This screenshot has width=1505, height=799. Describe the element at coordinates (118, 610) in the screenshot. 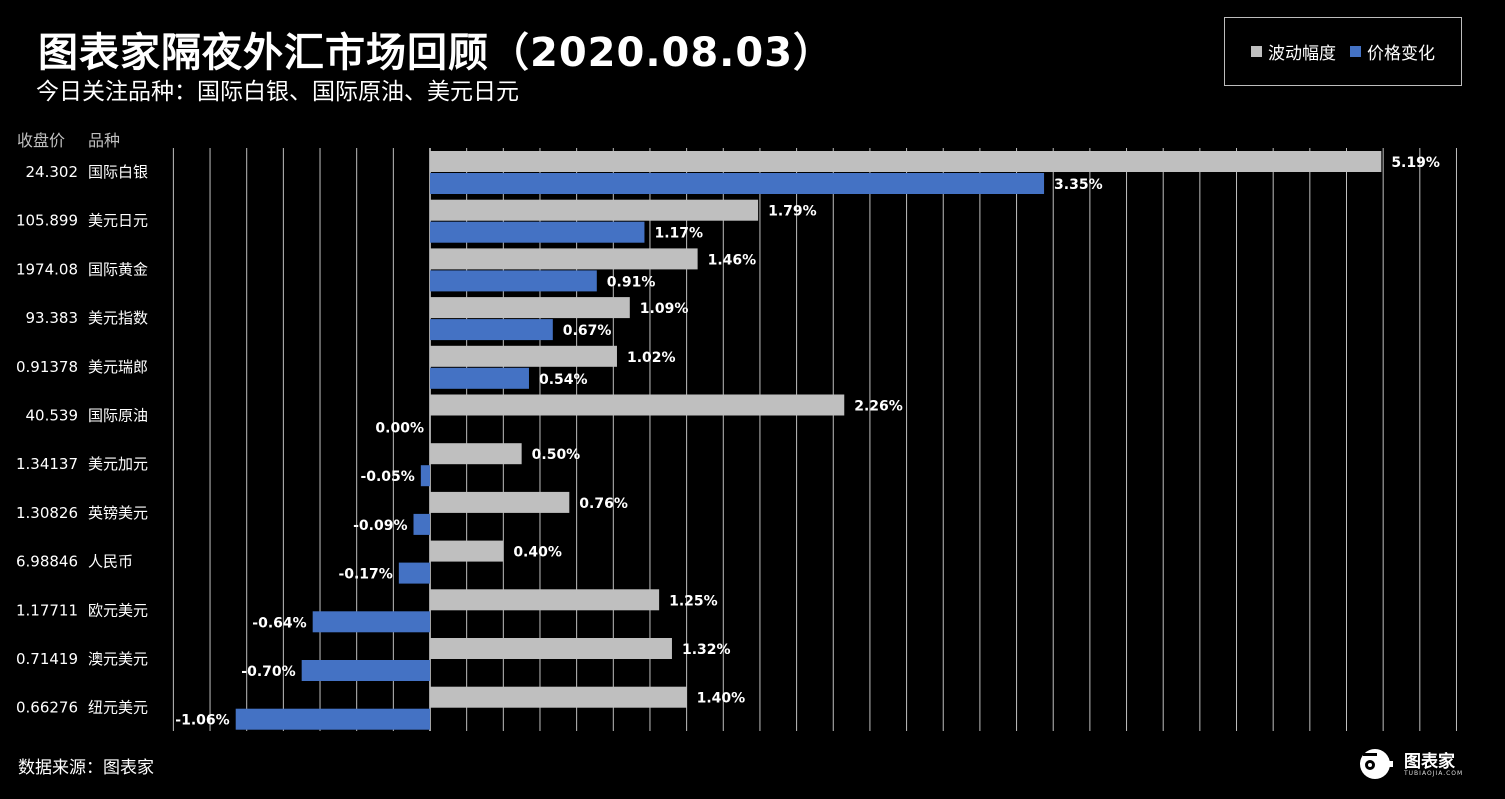

I see `category-label: 欧元美元` at that location.